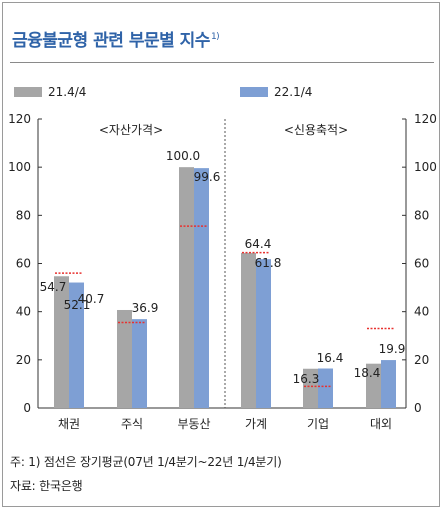 The height and width of the screenshot is (511, 444). I want to click on title-footnote-mark: 1), so click(215, 37).